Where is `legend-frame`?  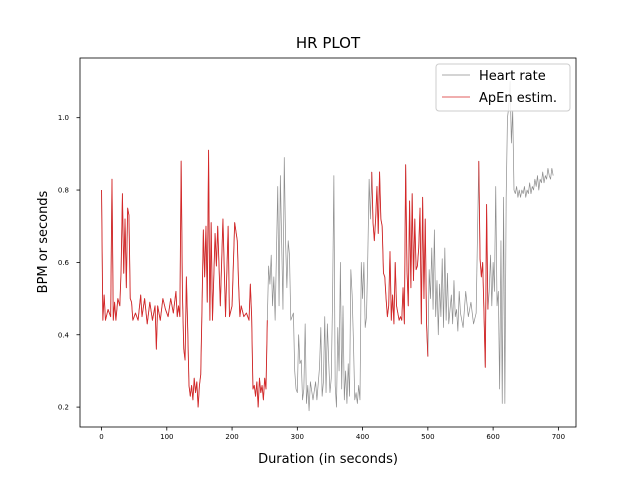 legend-frame is located at coordinates (503, 87).